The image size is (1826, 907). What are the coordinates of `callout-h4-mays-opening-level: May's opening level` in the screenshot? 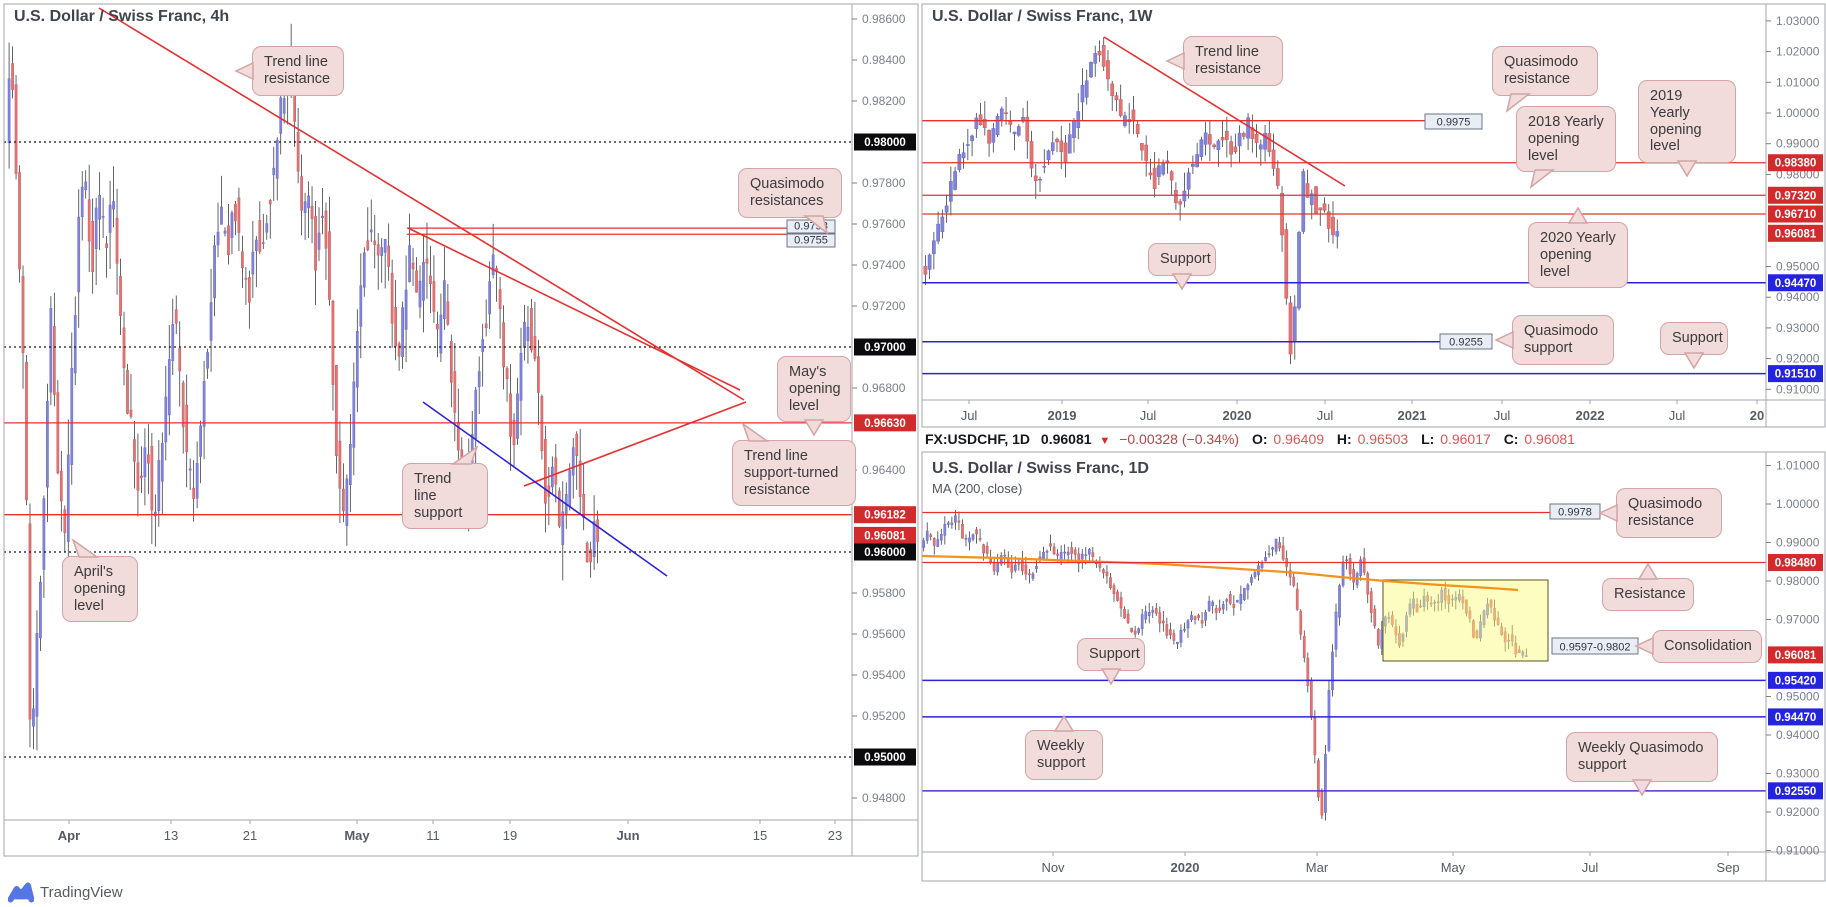 It's located at (814, 396).